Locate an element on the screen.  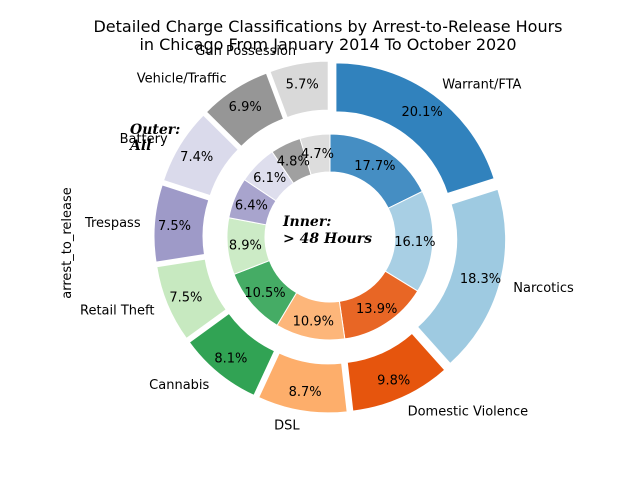
outer-pct-label-vehicle-traffic: 6.9% is located at coordinates (245, 107).